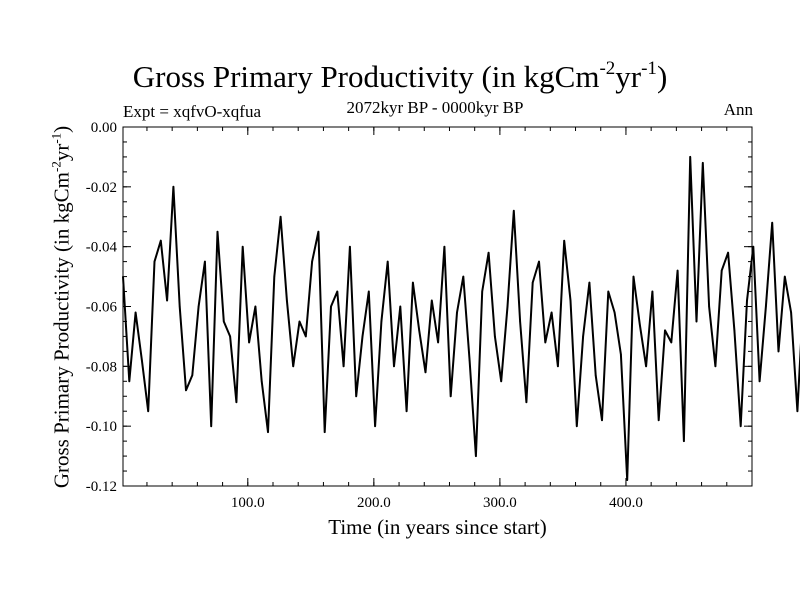 The height and width of the screenshot is (600, 800). I want to click on x-tick-label: 400.0, so click(626, 503).